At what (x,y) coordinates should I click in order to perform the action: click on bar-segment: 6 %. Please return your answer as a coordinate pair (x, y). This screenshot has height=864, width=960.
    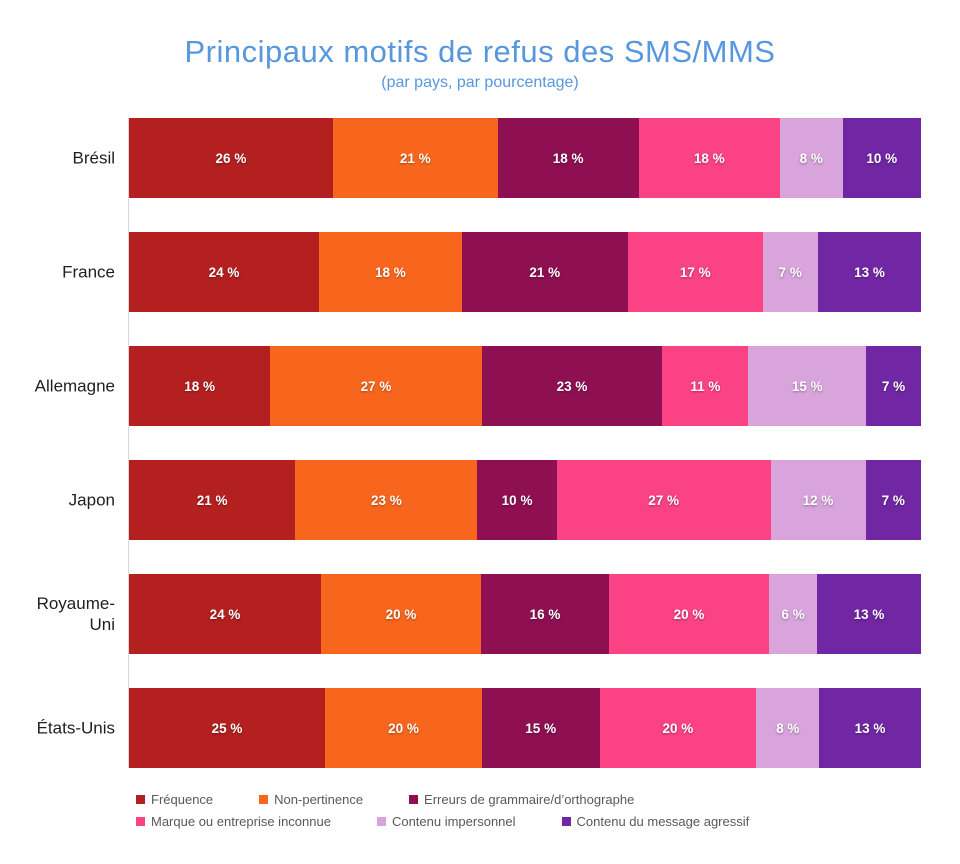
    Looking at the image, I should click on (793, 614).